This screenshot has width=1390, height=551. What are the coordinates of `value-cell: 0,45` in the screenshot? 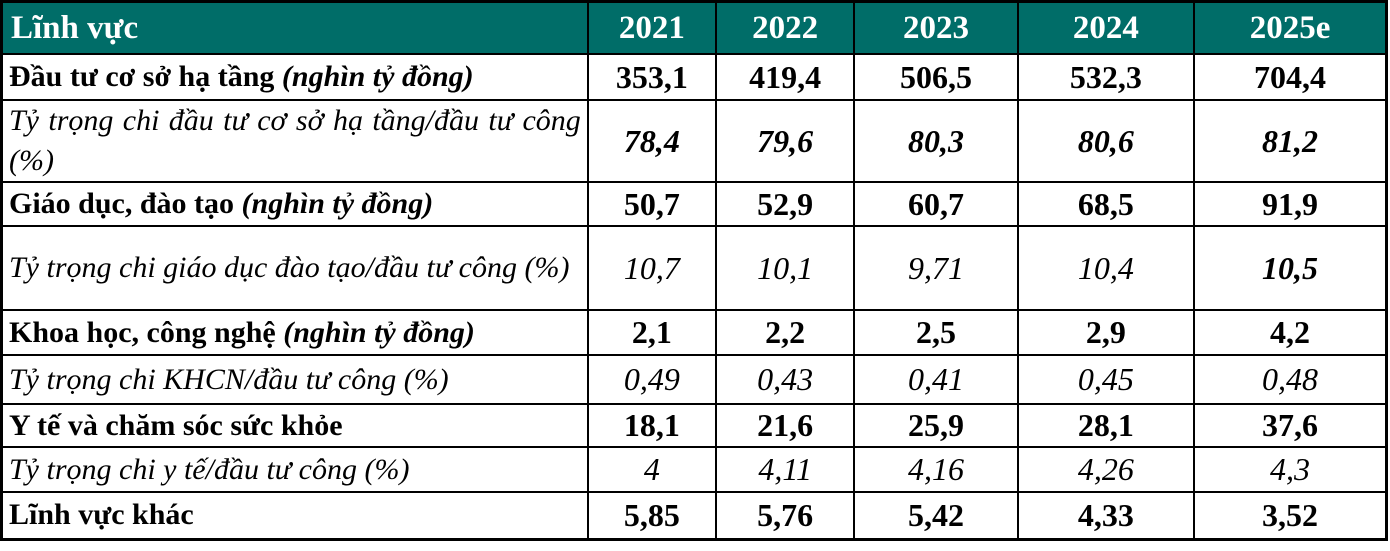 It's located at (1106, 379).